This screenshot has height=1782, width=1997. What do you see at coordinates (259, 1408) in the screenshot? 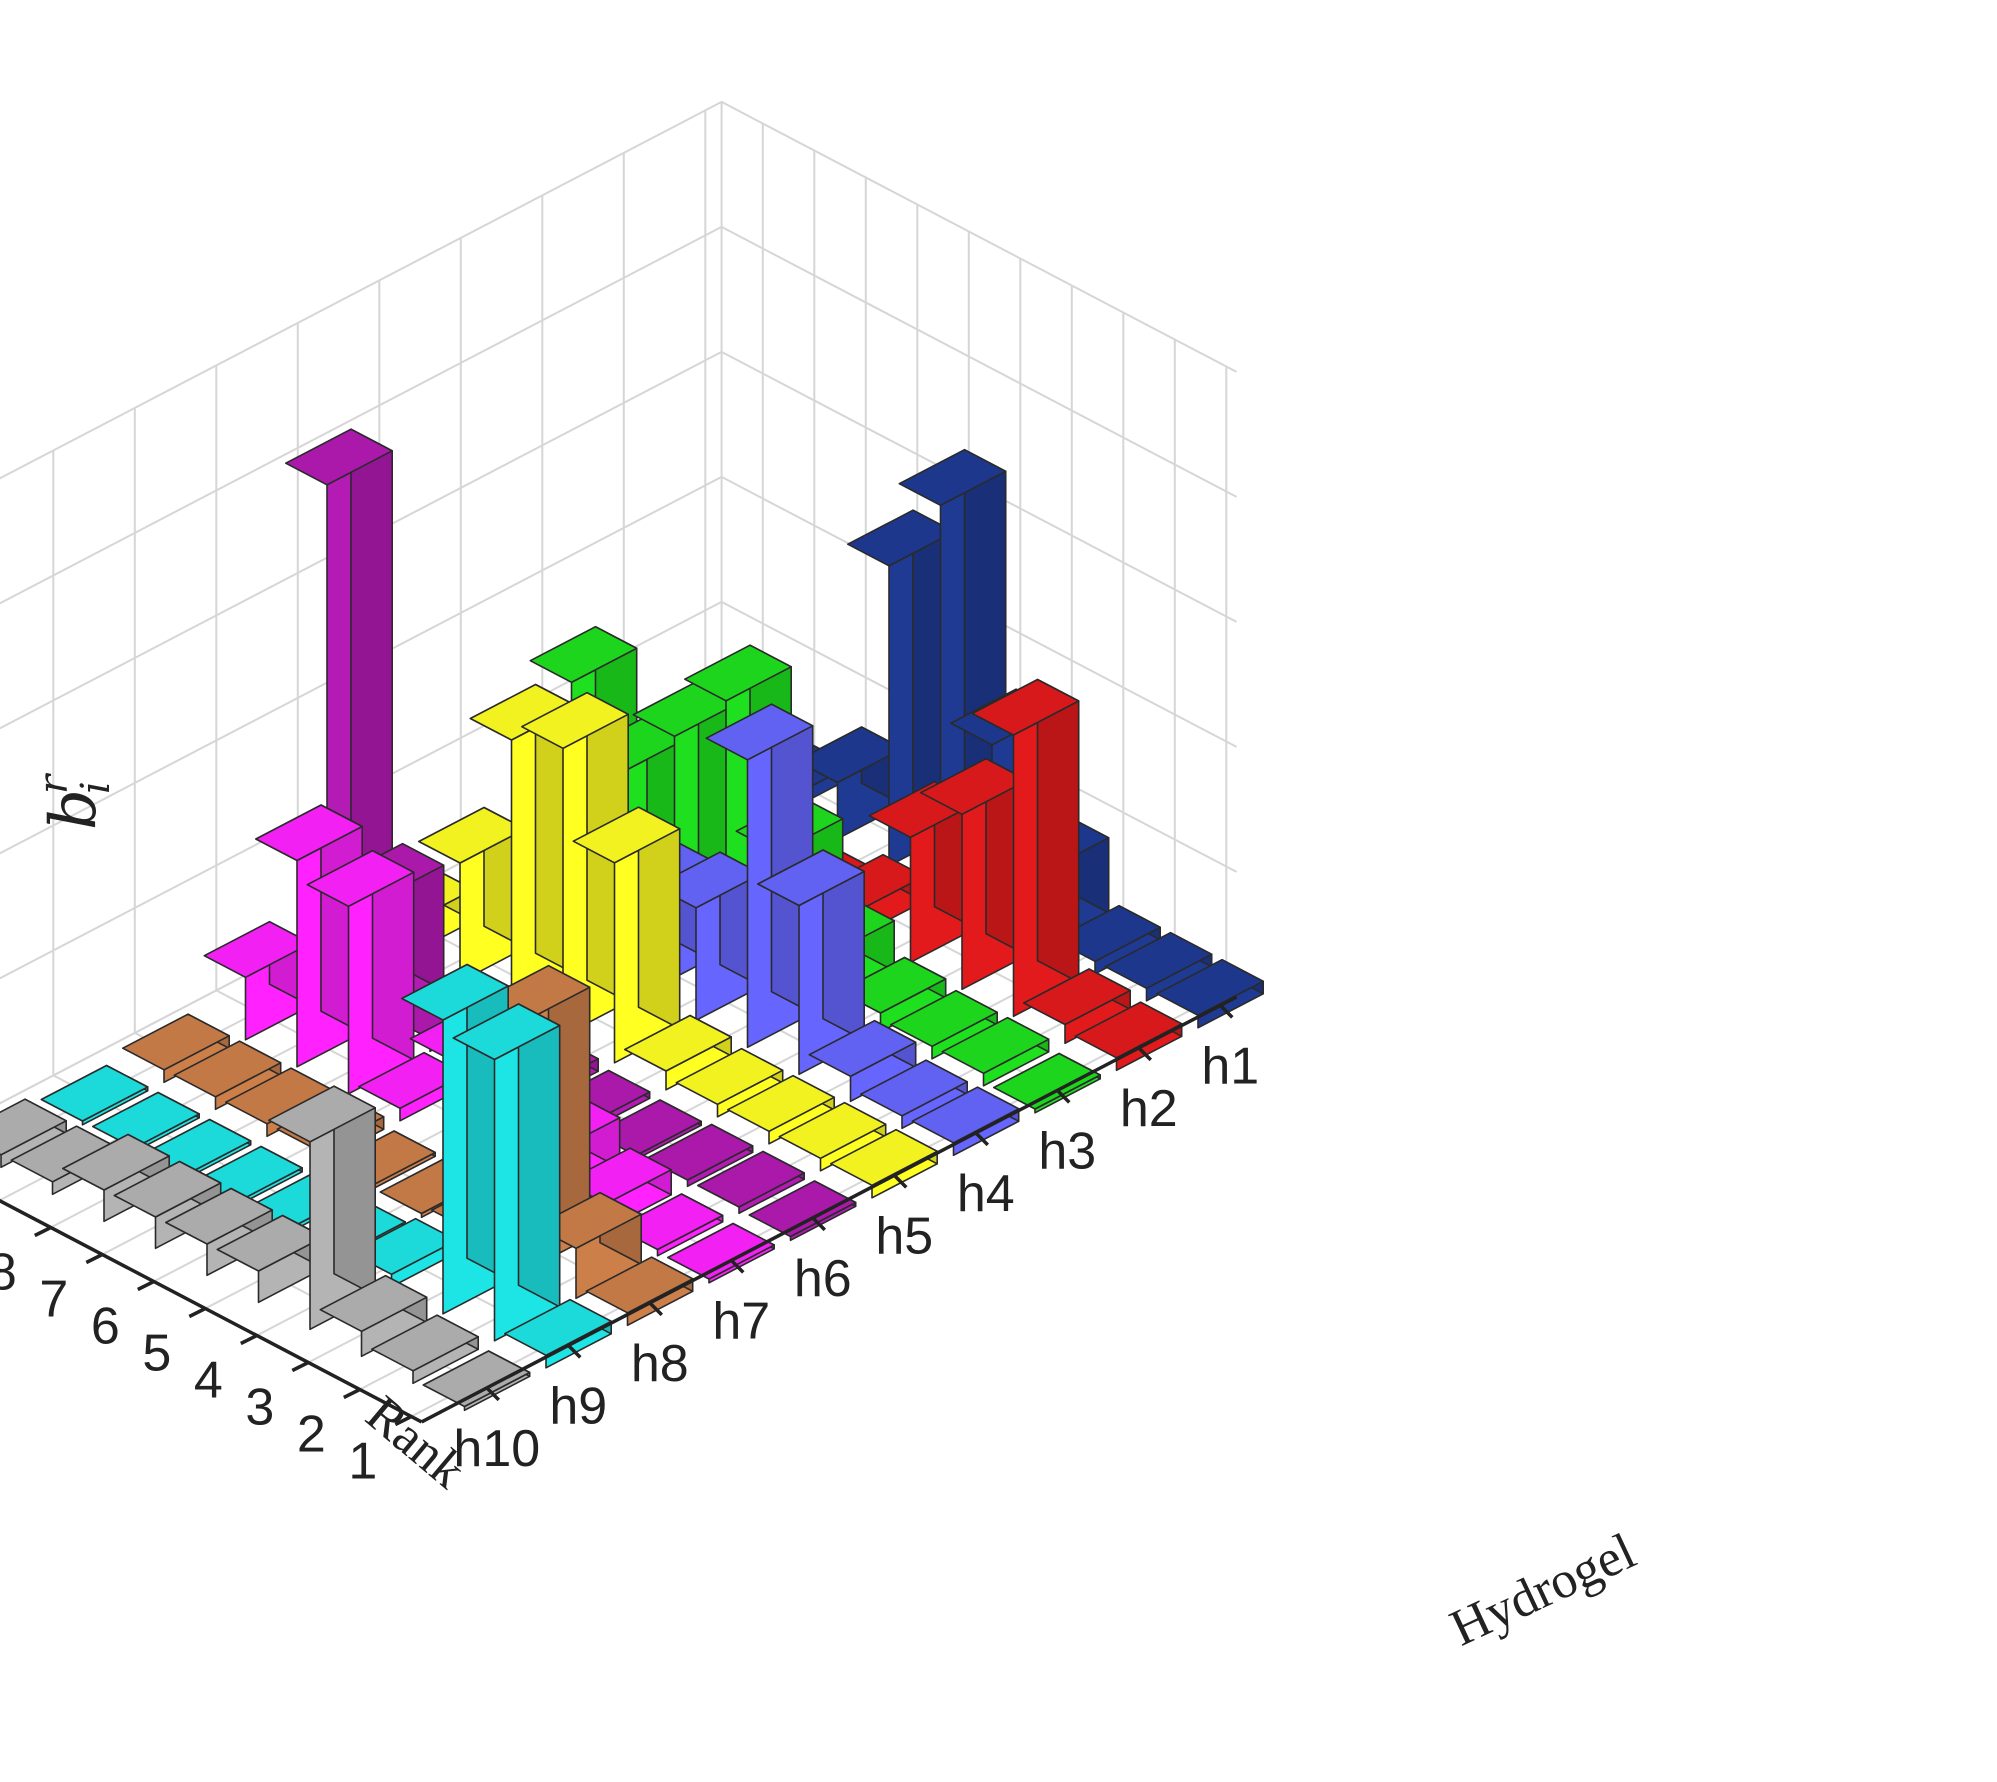
I see `rank-tick-label: 3` at bounding box center [259, 1408].